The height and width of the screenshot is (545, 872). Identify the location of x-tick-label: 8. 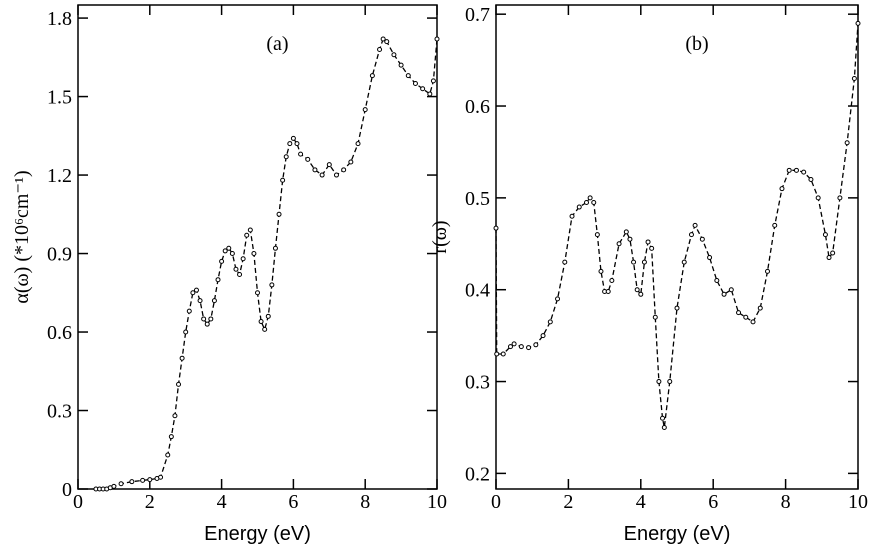
(786, 502).